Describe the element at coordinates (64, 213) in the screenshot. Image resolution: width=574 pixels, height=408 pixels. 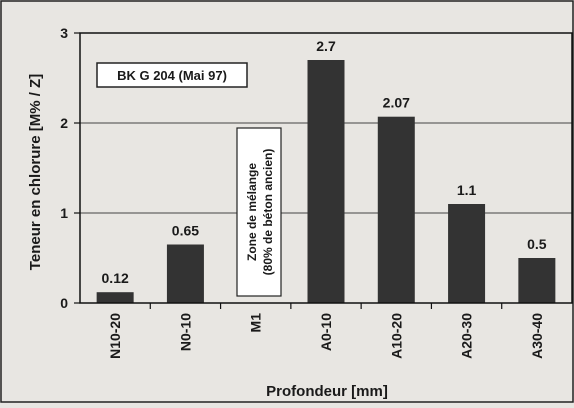
I see `y-tick-label-1: 1` at that location.